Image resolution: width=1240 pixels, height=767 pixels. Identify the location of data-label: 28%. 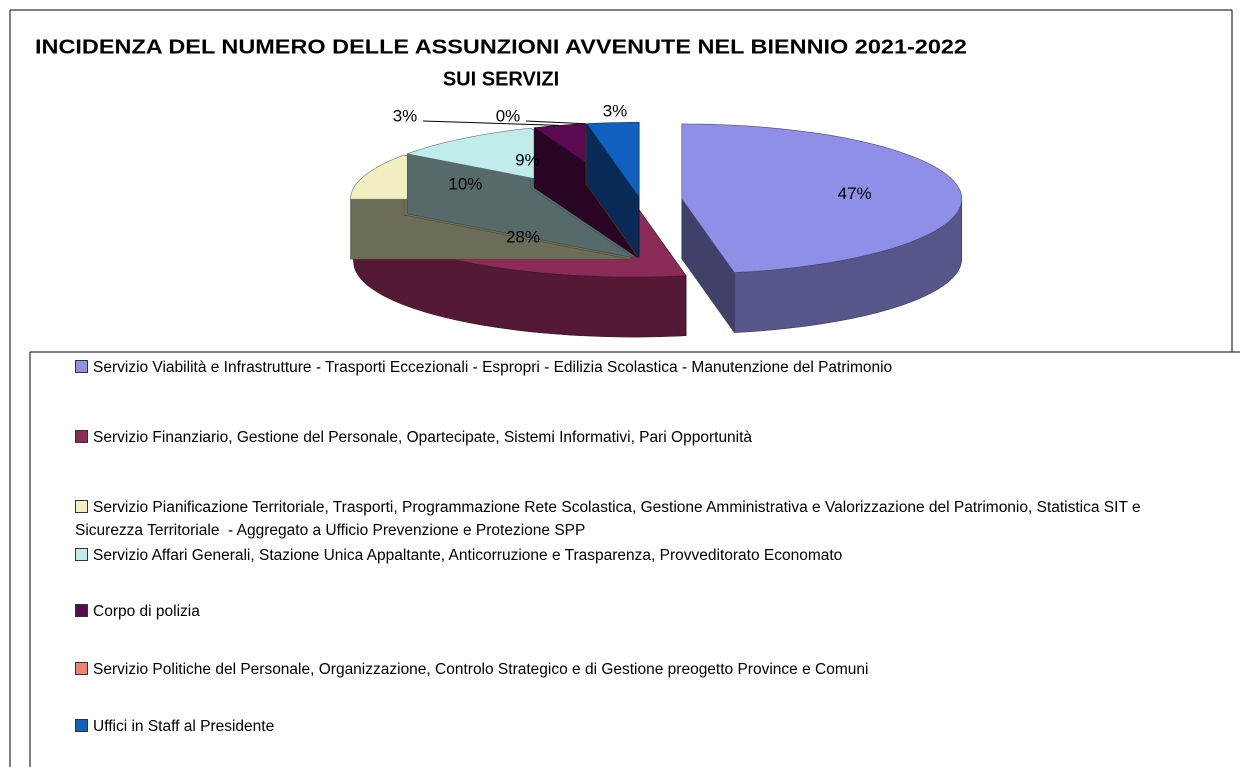
(523, 236).